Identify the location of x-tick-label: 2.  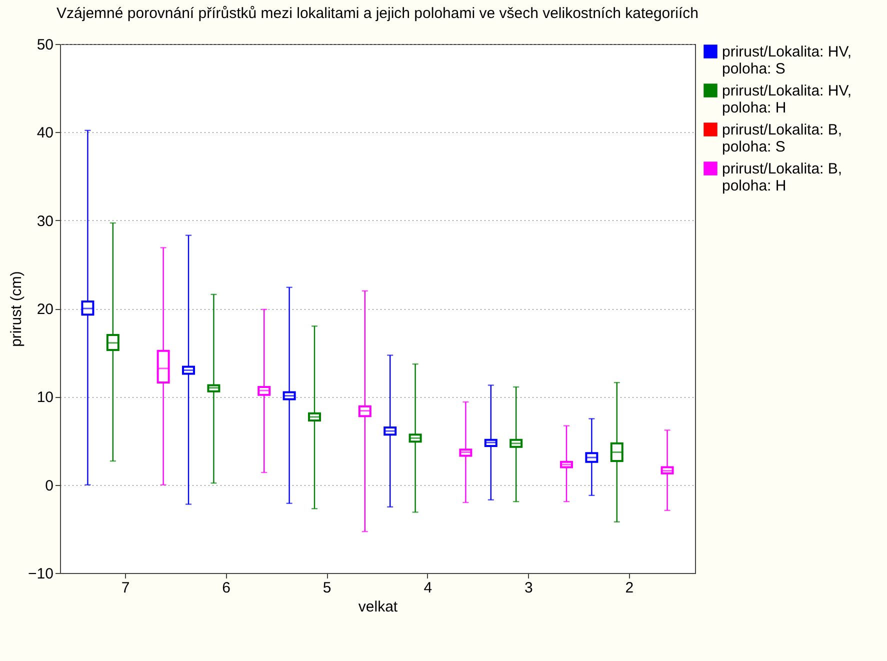
(629, 588).